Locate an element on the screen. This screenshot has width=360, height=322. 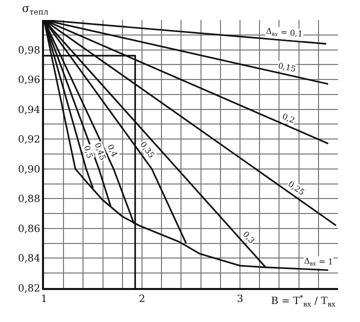
y-tick-label: 0,82 is located at coordinates (29, 289).